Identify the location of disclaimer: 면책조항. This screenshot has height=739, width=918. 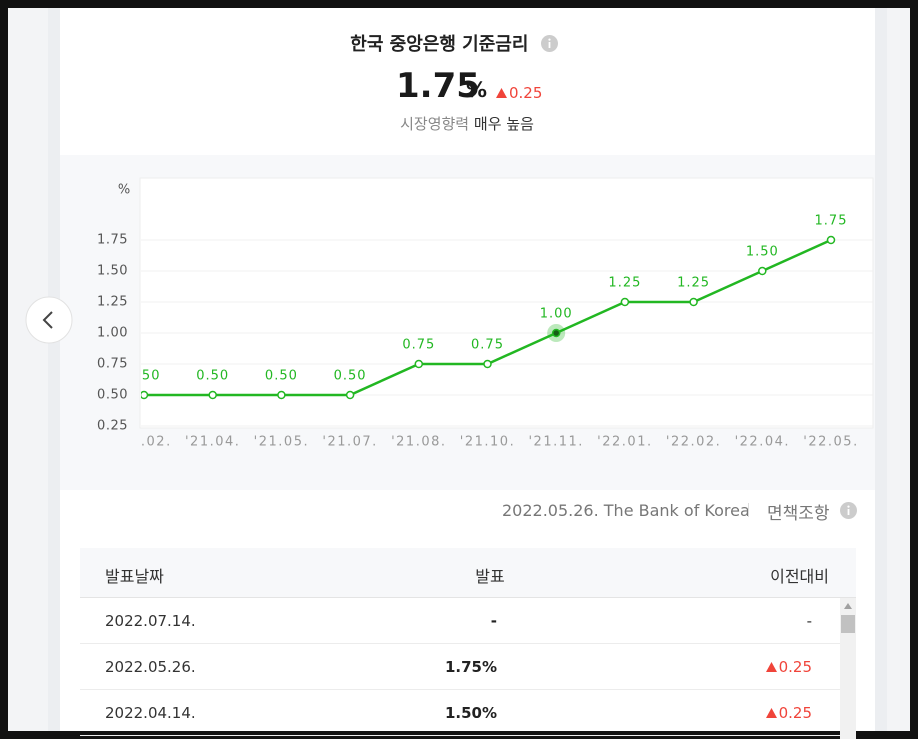
(798, 514).